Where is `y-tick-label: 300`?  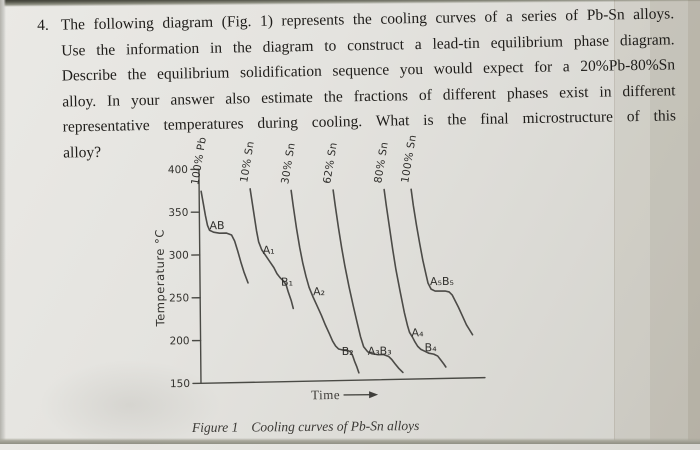
y-tick-label: 300 is located at coordinates (179, 256).